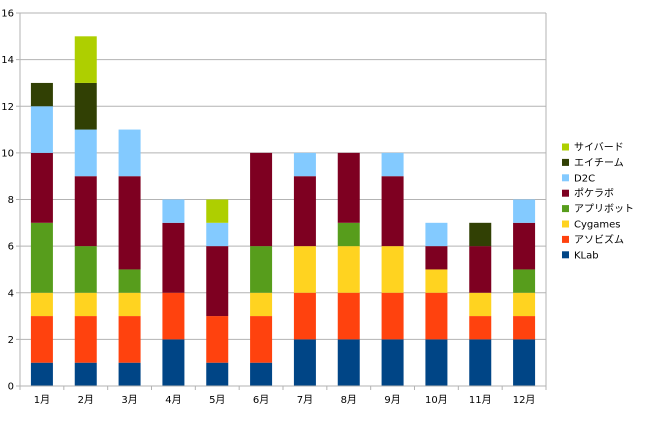  I want to click on x-tick-label: 1月, so click(42, 400).